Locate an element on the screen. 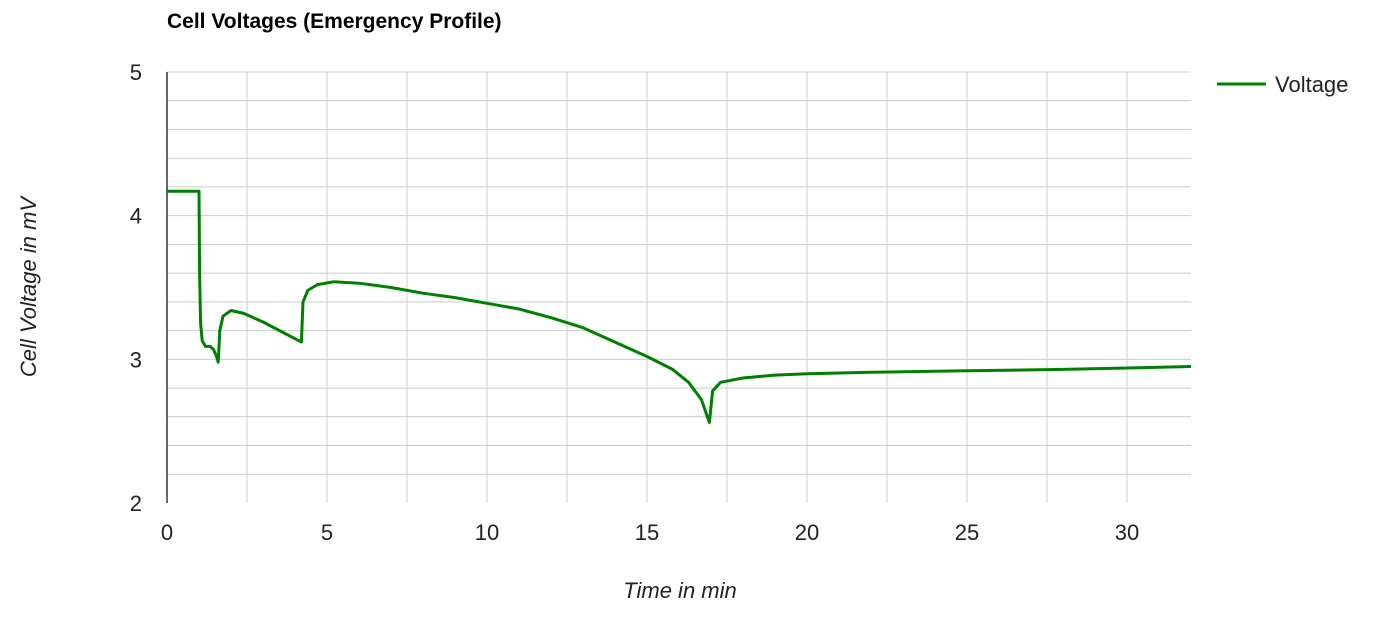  y-tick-label: 4 is located at coordinates (136, 216).